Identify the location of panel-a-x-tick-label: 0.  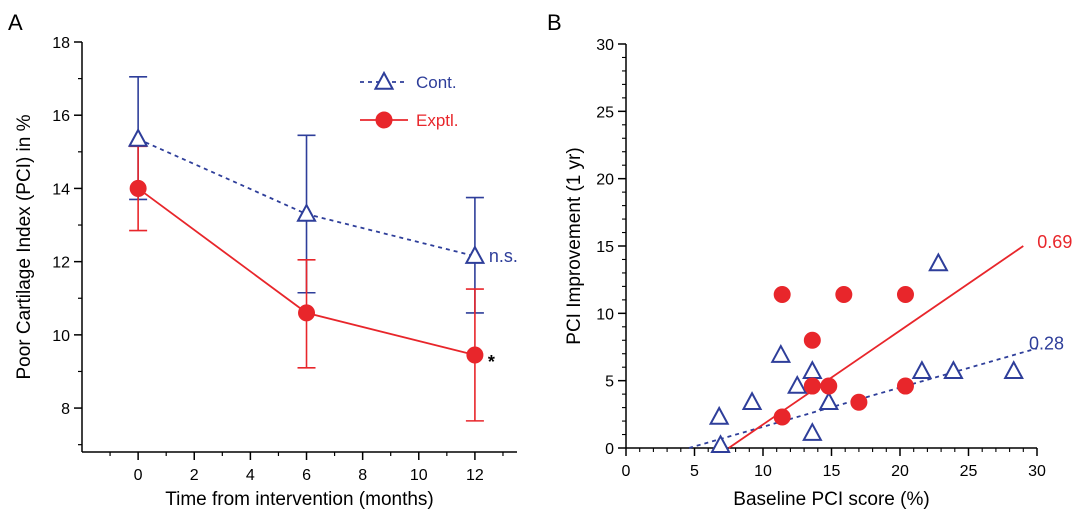
(138, 475).